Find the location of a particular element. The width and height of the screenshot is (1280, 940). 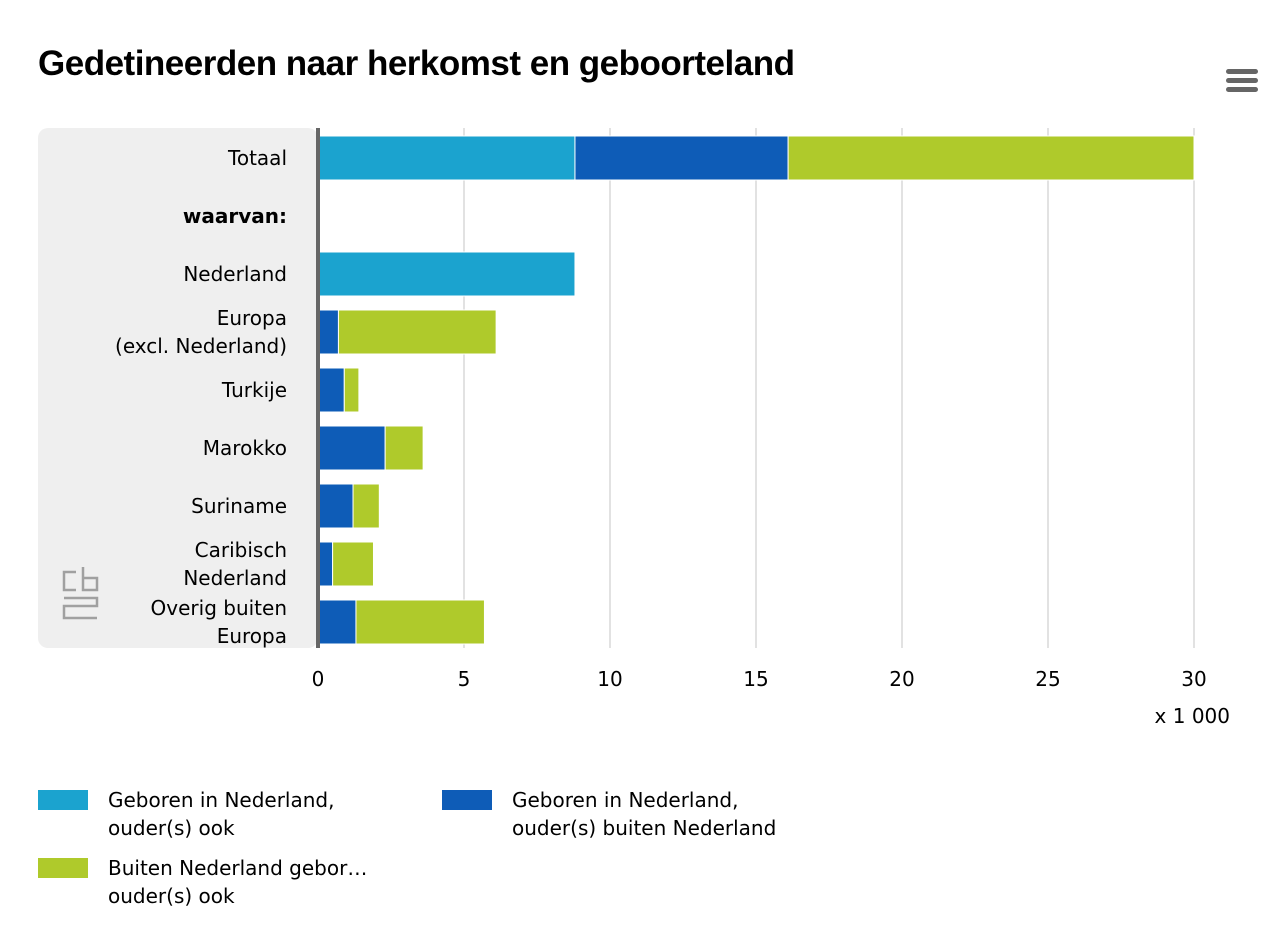

x-tick-label: 25 is located at coordinates (1047, 679).